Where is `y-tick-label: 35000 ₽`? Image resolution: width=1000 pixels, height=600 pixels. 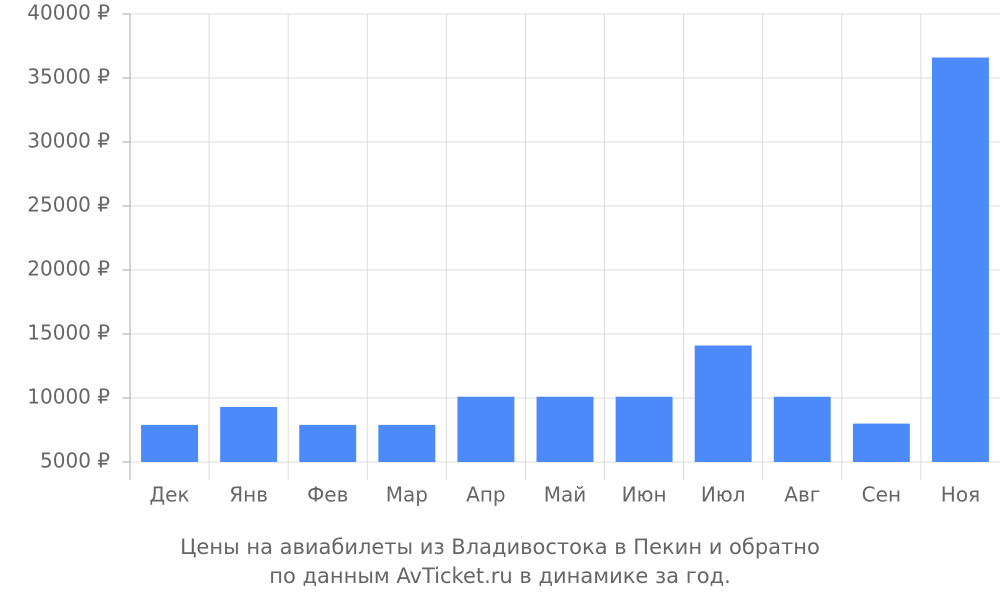 y-tick-label: 35000 ₽ is located at coordinates (68, 77).